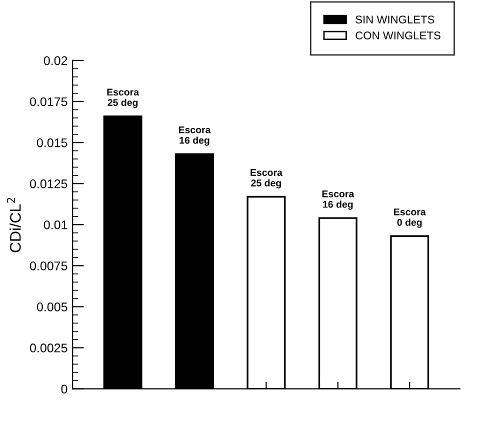  What do you see at coordinates (49, 101) in the screenshot?
I see `y-tick-label: 0.0175` at bounding box center [49, 101].